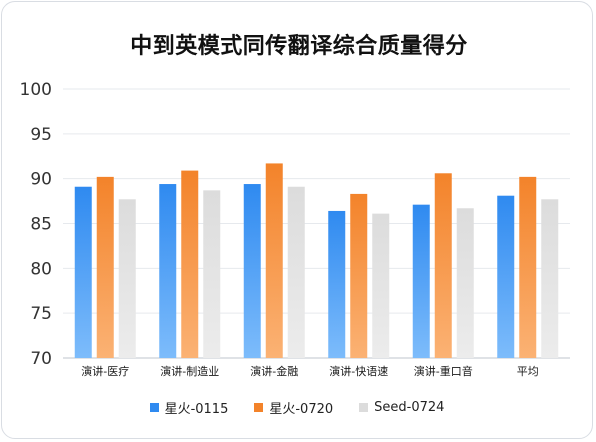 Image resolution: width=596 pixels, height=442 pixels. I want to click on legend-label: 星火-0720, so click(301, 409).